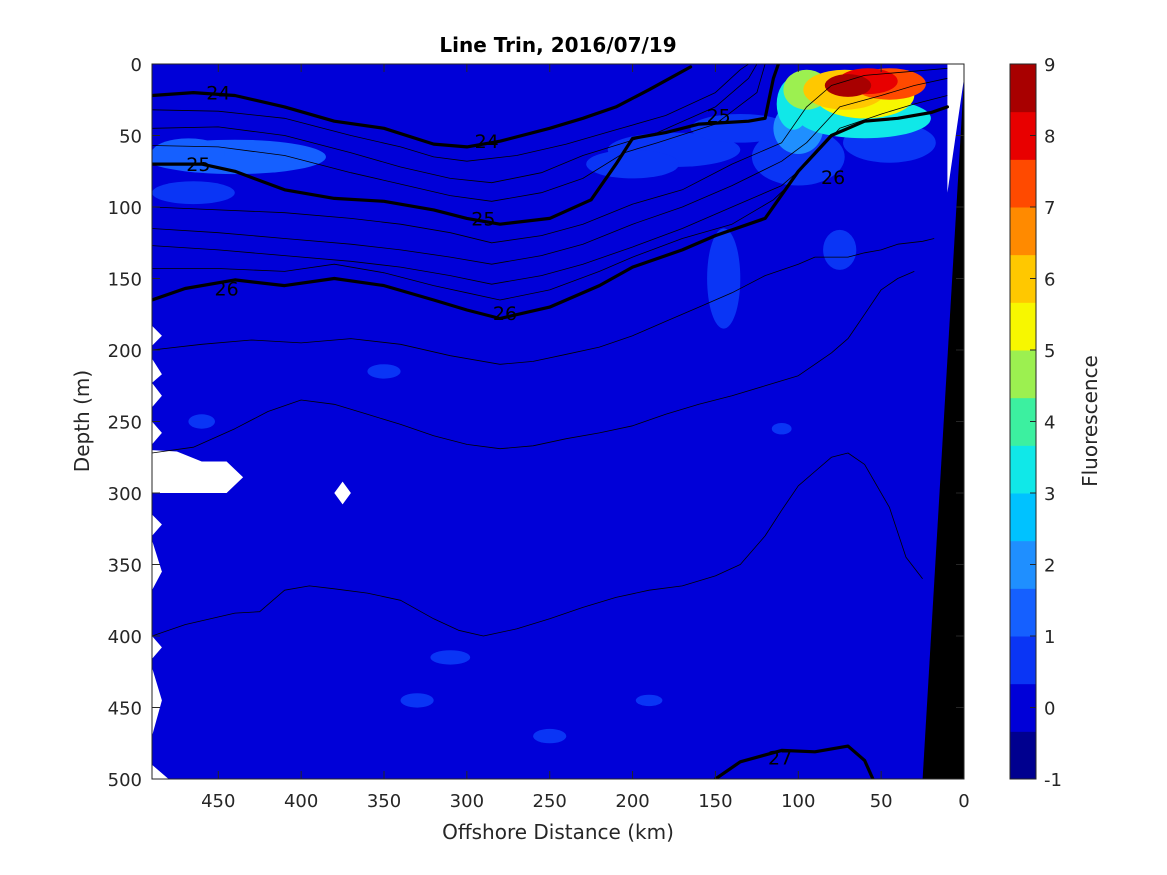 The height and width of the screenshot is (875, 1167). I want to click on y-axis-title: Depth (m), so click(82, 421).